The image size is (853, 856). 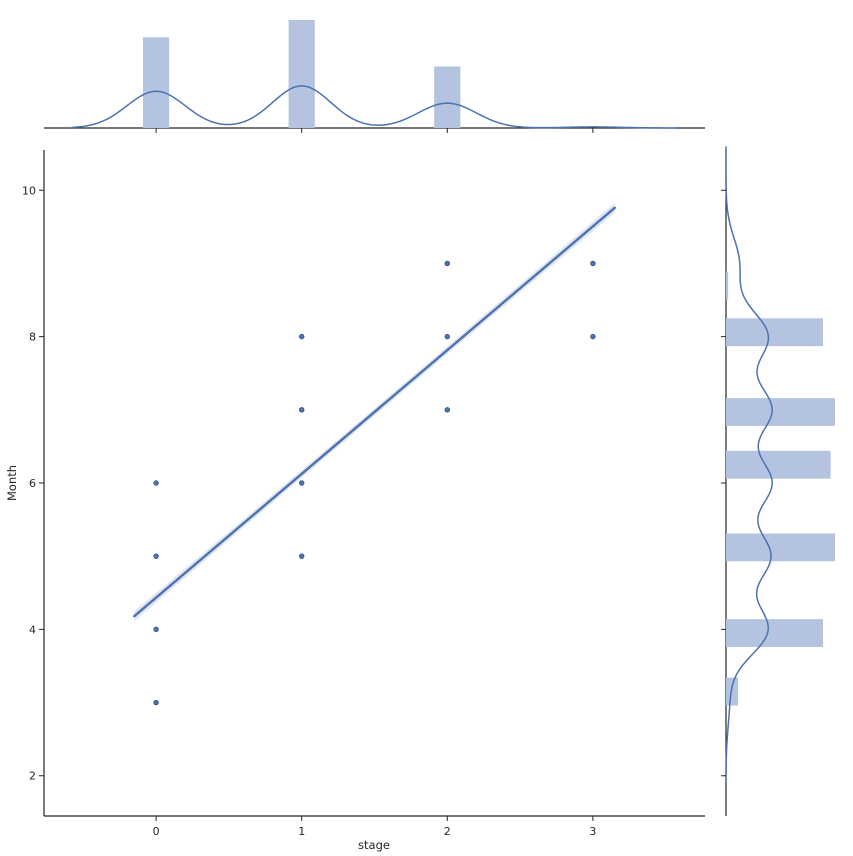 I want to click on x-tick-label: 3, so click(x=592, y=831).